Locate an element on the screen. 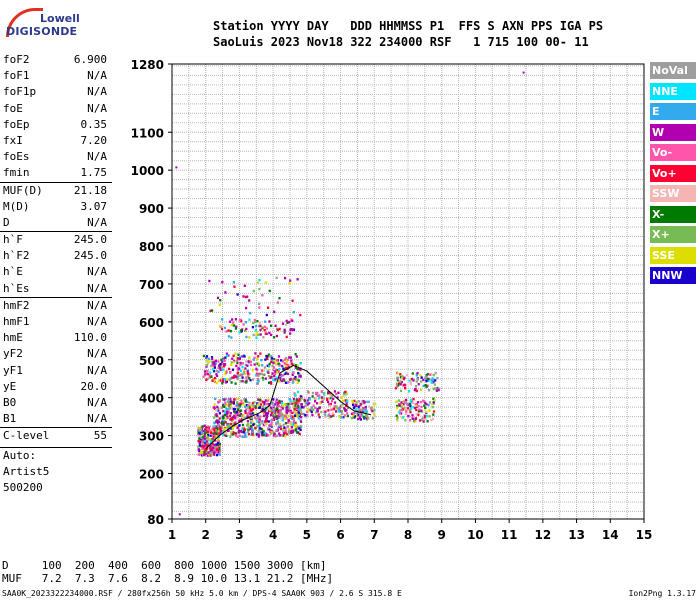 The height and width of the screenshot is (600, 700). param-row: MUF(D) 21.18 is located at coordinates (56, 191).